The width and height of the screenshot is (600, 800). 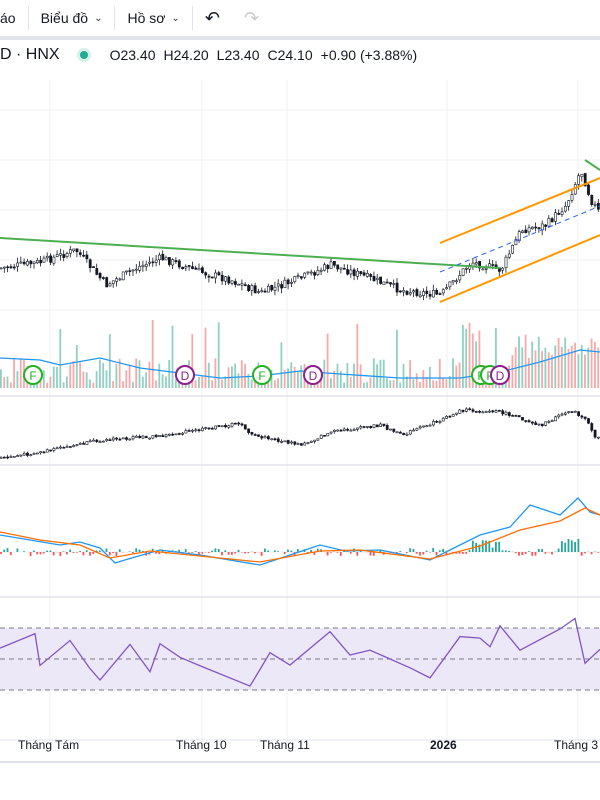 What do you see at coordinates (98, 18) in the screenshot?
I see `chevron-down-icon: ⌄` at bounding box center [98, 18].